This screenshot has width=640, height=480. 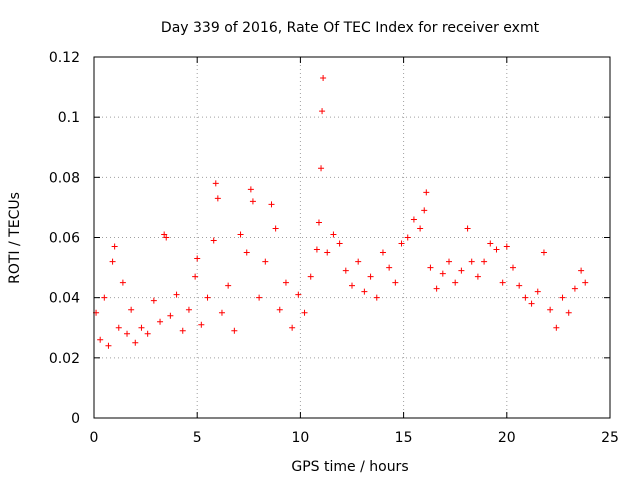 I want to click on y-tick-label: 0, so click(x=75, y=419).